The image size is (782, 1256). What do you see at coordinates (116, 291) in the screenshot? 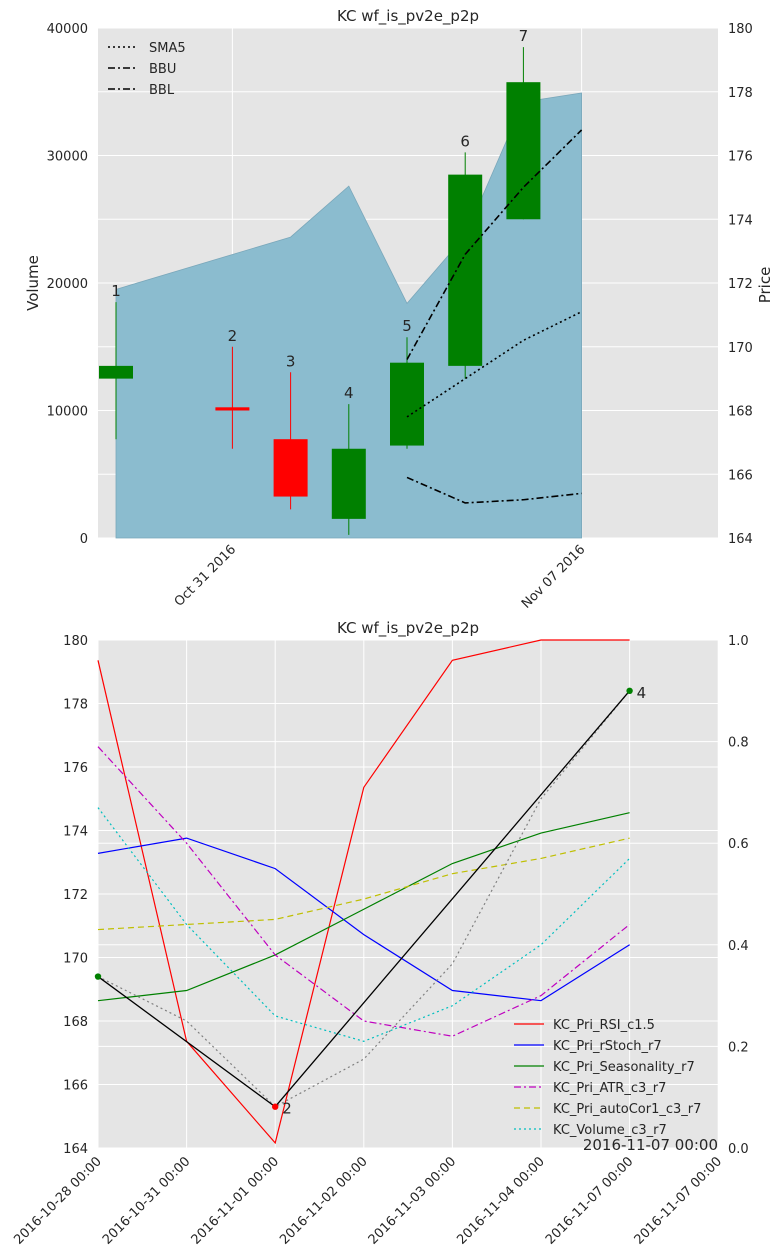
I see `candle-label: 1` at bounding box center [116, 291].